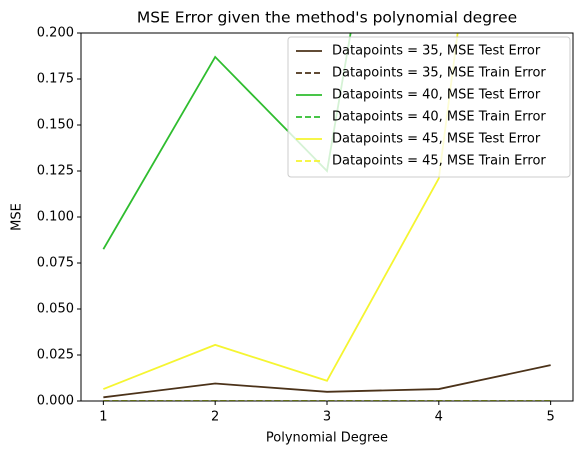 This screenshot has width=584, height=459. What do you see at coordinates (17, 217) in the screenshot?
I see `y-axis-label: MSE` at bounding box center [17, 217].